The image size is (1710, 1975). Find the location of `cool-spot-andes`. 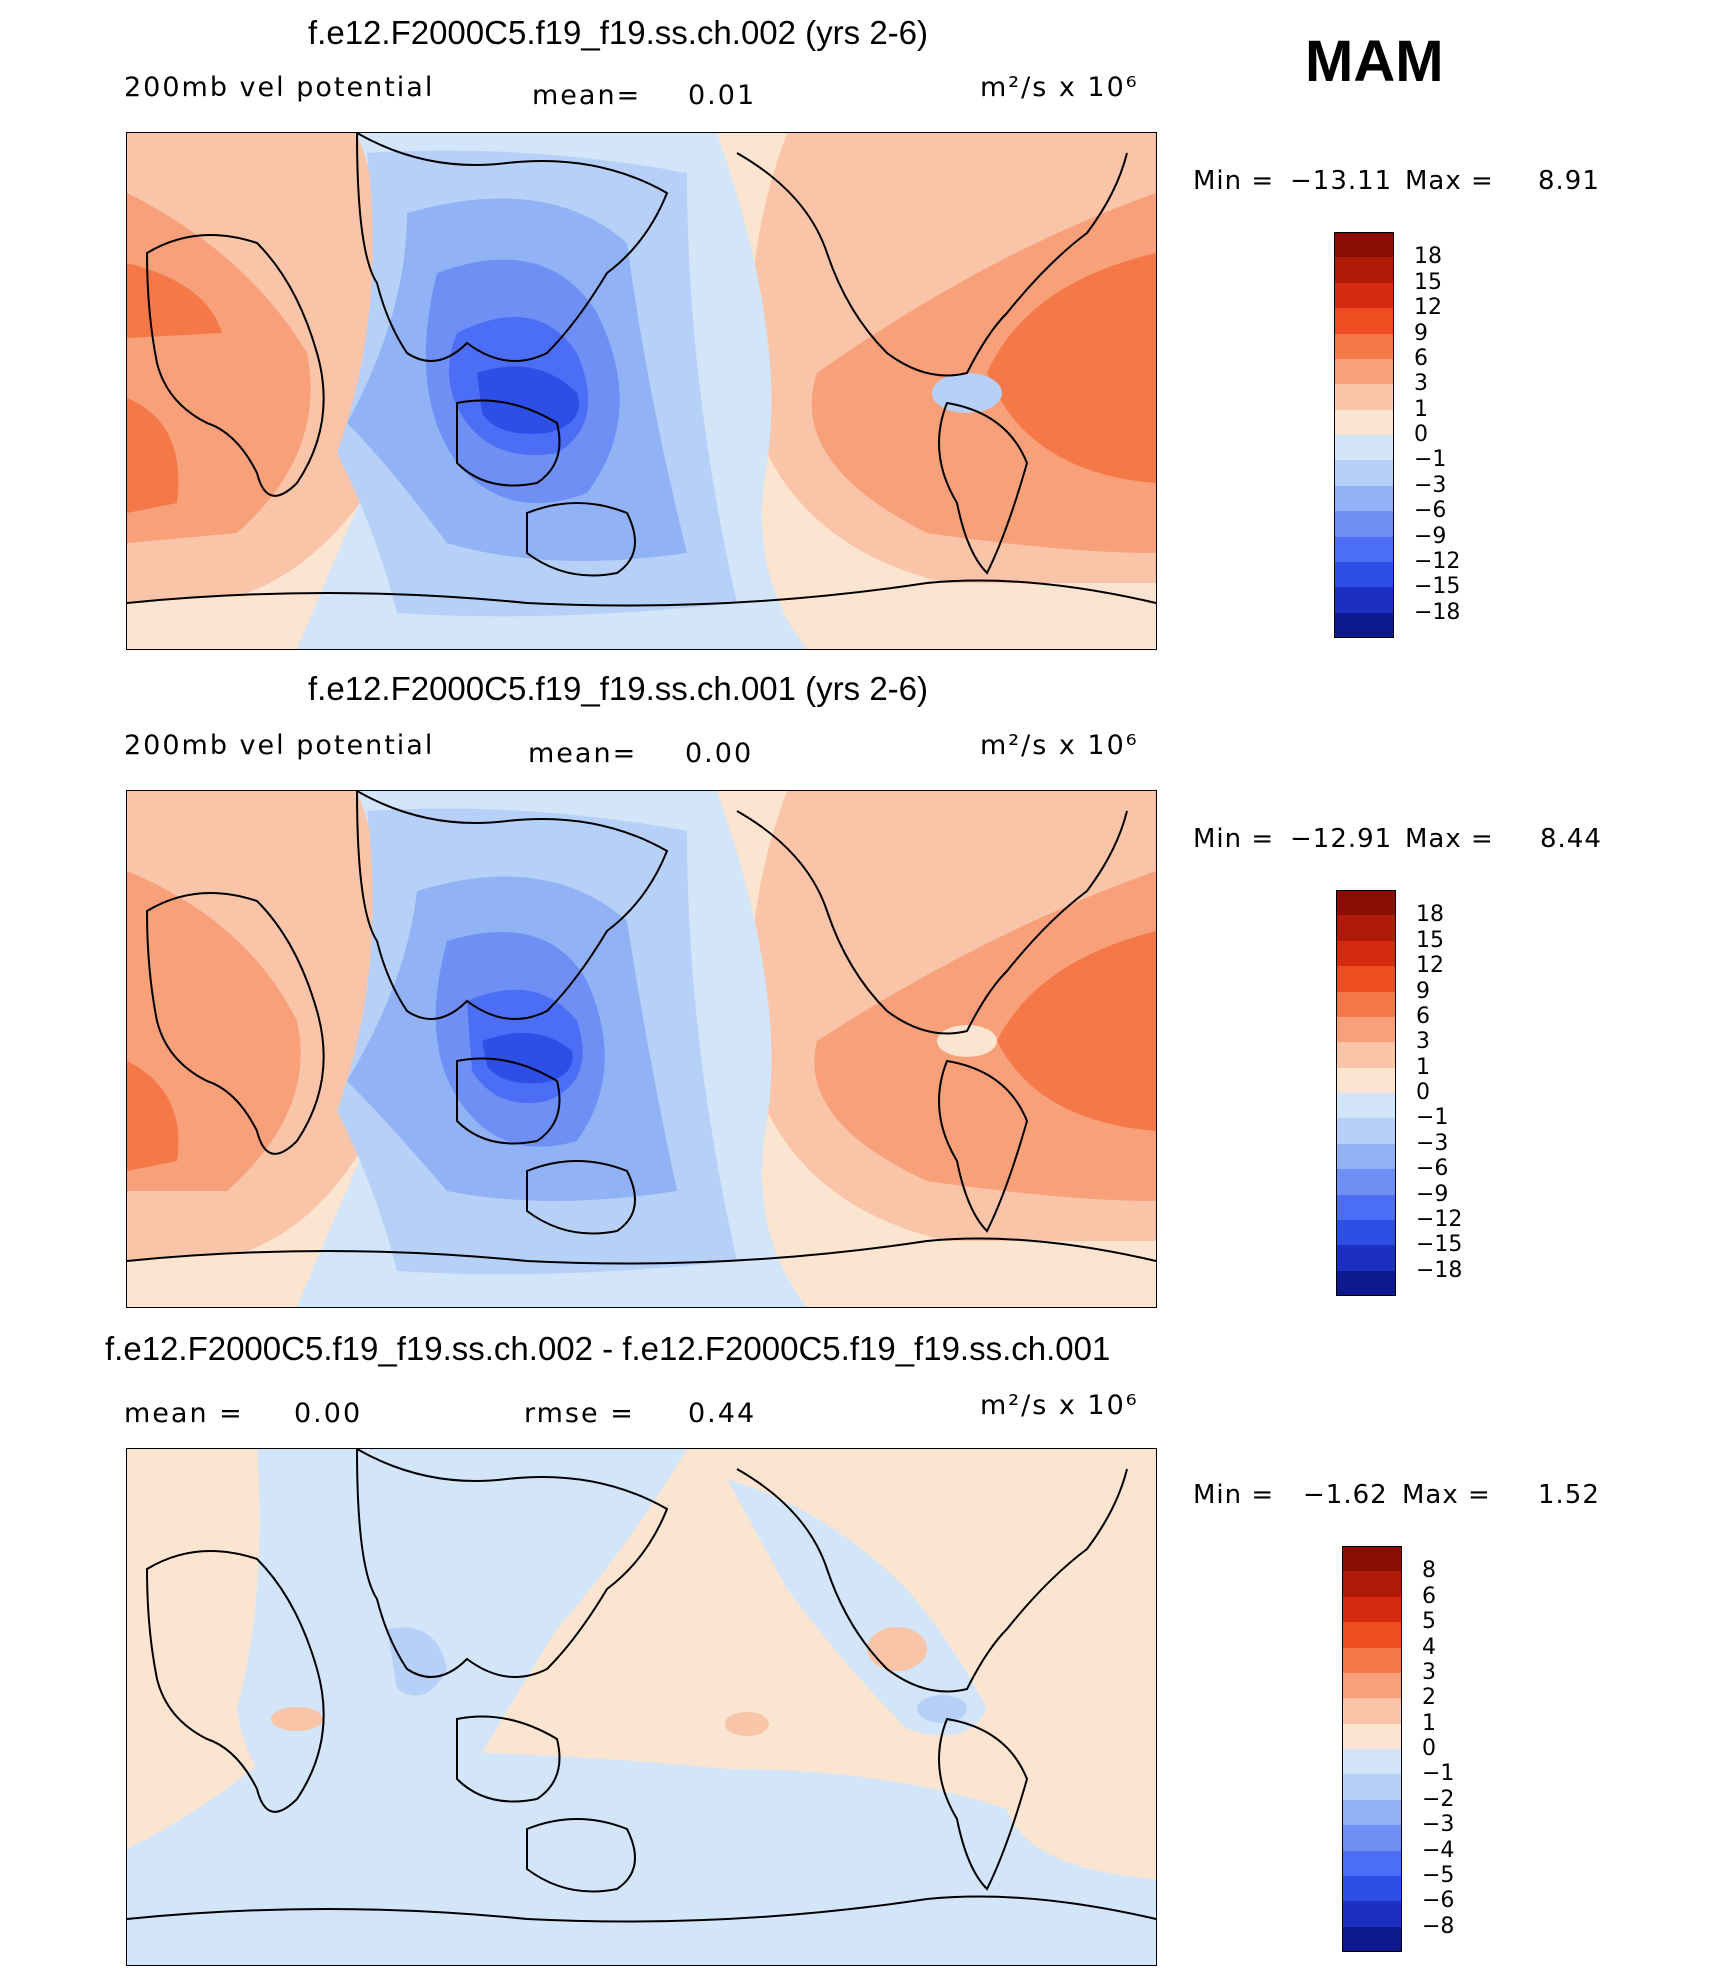

cool-spot-andes is located at coordinates (942, 1709).